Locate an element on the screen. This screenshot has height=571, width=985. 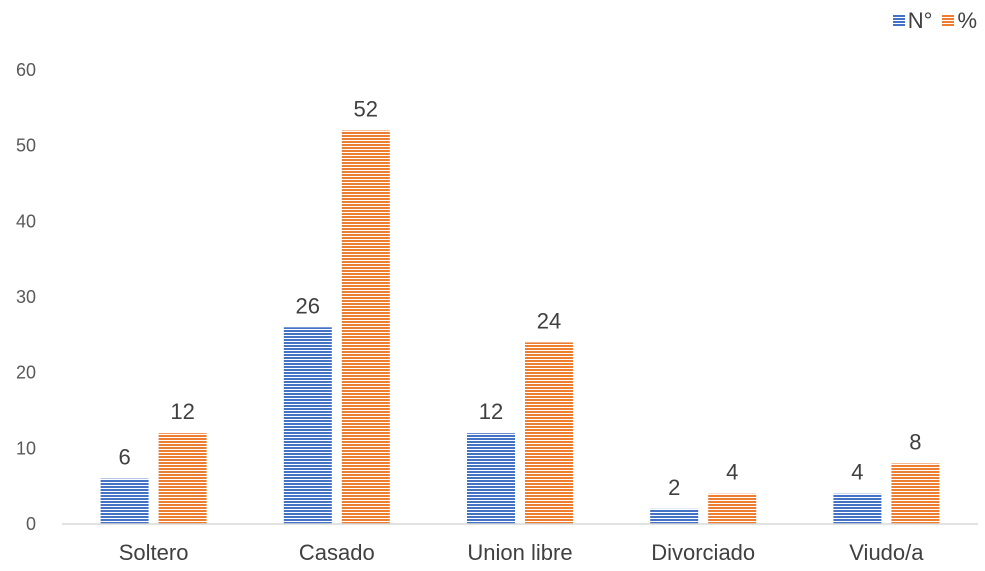
x-tick-label: Casado is located at coordinates (337, 552).